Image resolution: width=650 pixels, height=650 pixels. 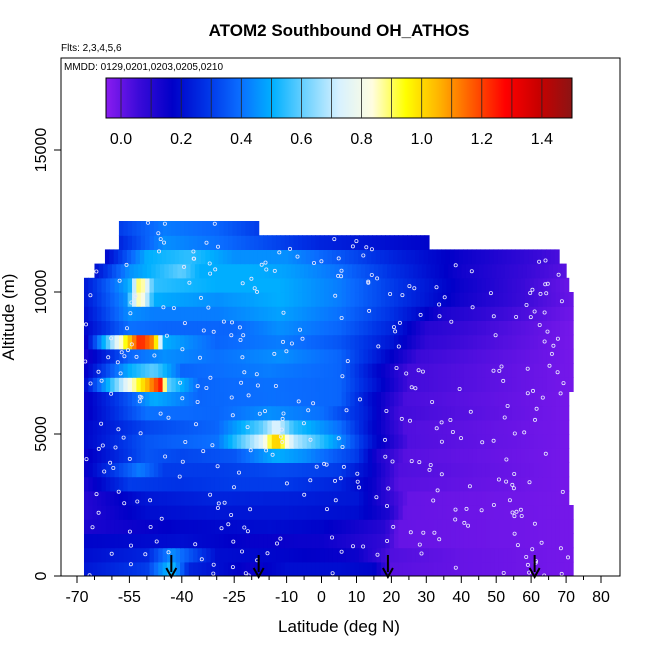 What do you see at coordinates (91, 48) in the screenshot?
I see `flights-note: Flts: 2,3,4,5,6` at bounding box center [91, 48].